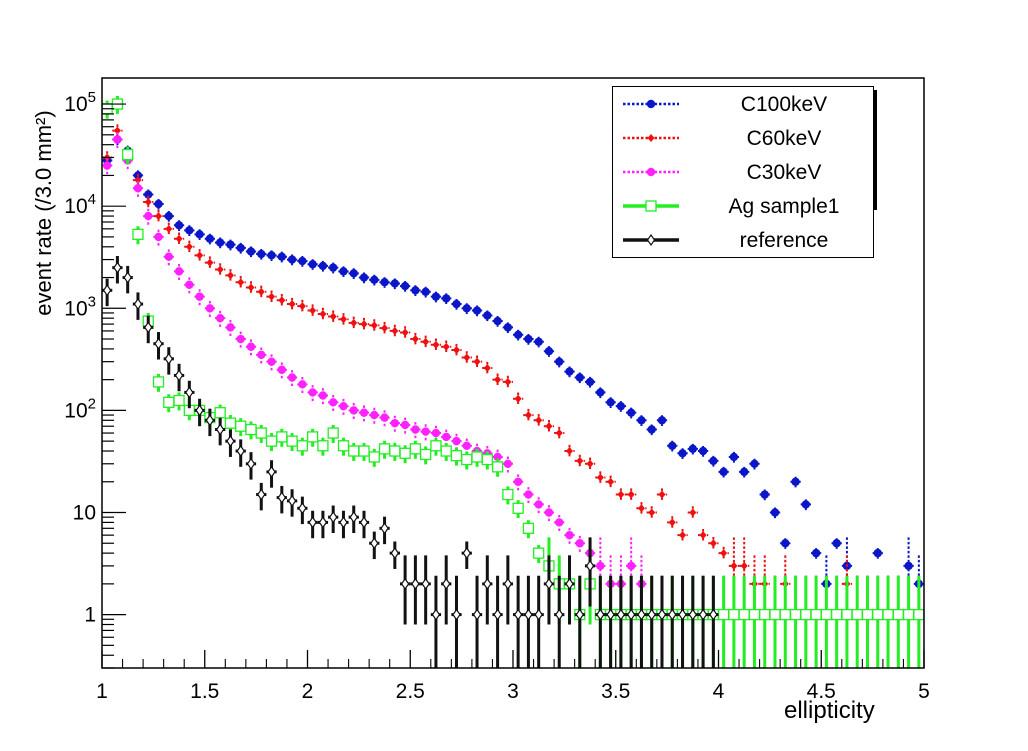 The width and height of the screenshot is (1028, 751). Describe the element at coordinates (92, 403) in the screenshot. I see `y-tick-exponent: 2` at that location.